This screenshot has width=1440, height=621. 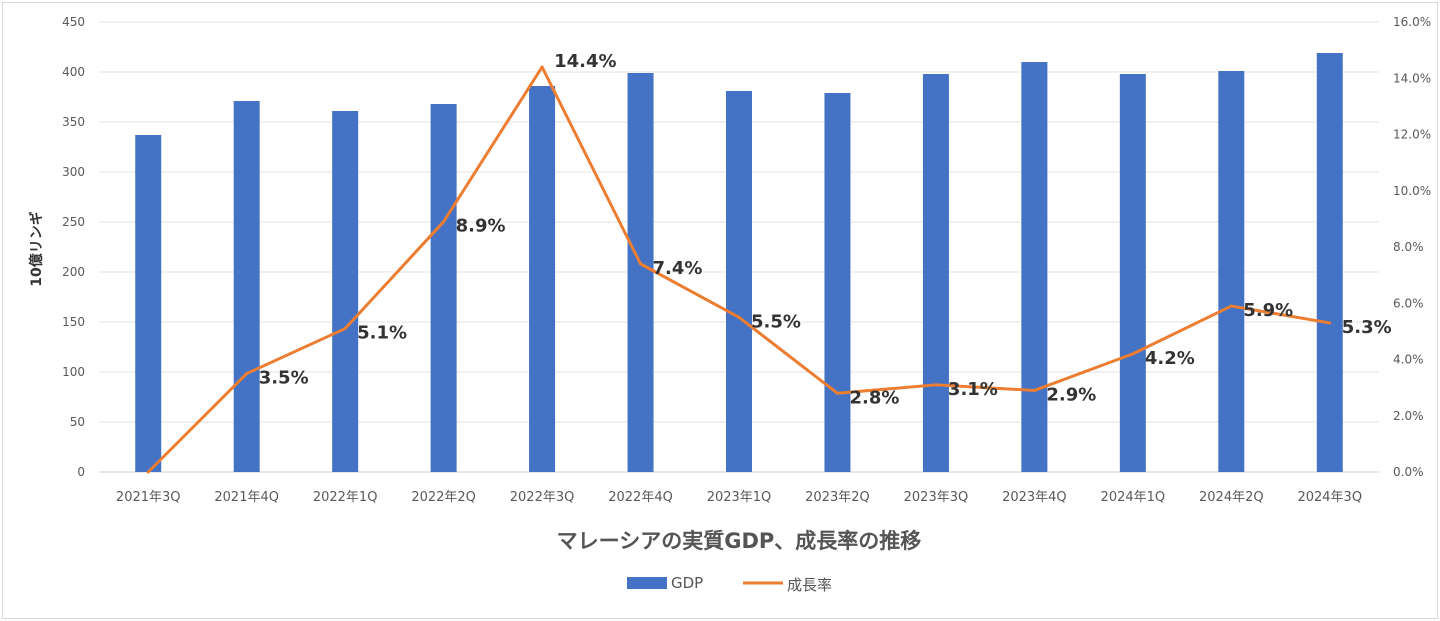 What do you see at coordinates (1408, 360) in the screenshot?
I see `y2-tick-label: 4.0%` at bounding box center [1408, 360].